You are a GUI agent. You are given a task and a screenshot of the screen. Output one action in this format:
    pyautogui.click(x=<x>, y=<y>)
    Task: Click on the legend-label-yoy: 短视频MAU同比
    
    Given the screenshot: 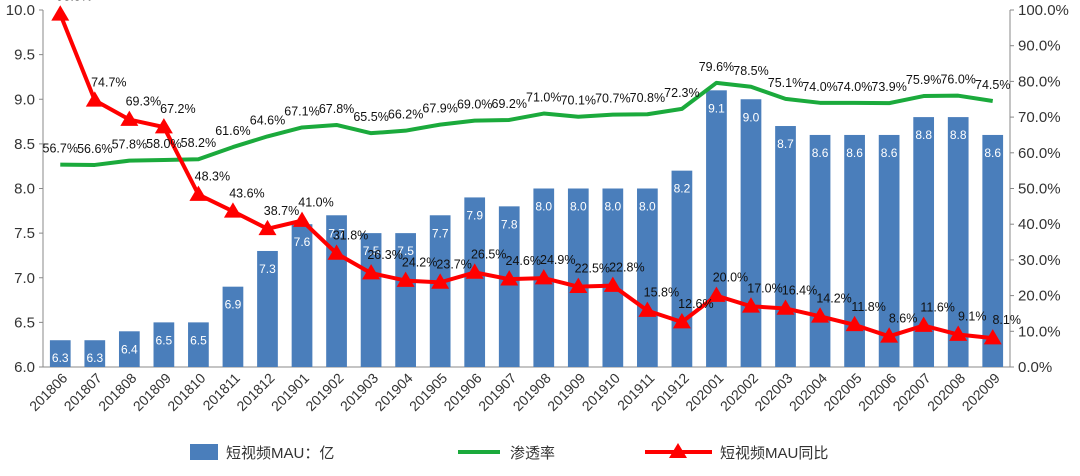 What is the action you would take?
    pyautogui.click(x=774, y=453)
    